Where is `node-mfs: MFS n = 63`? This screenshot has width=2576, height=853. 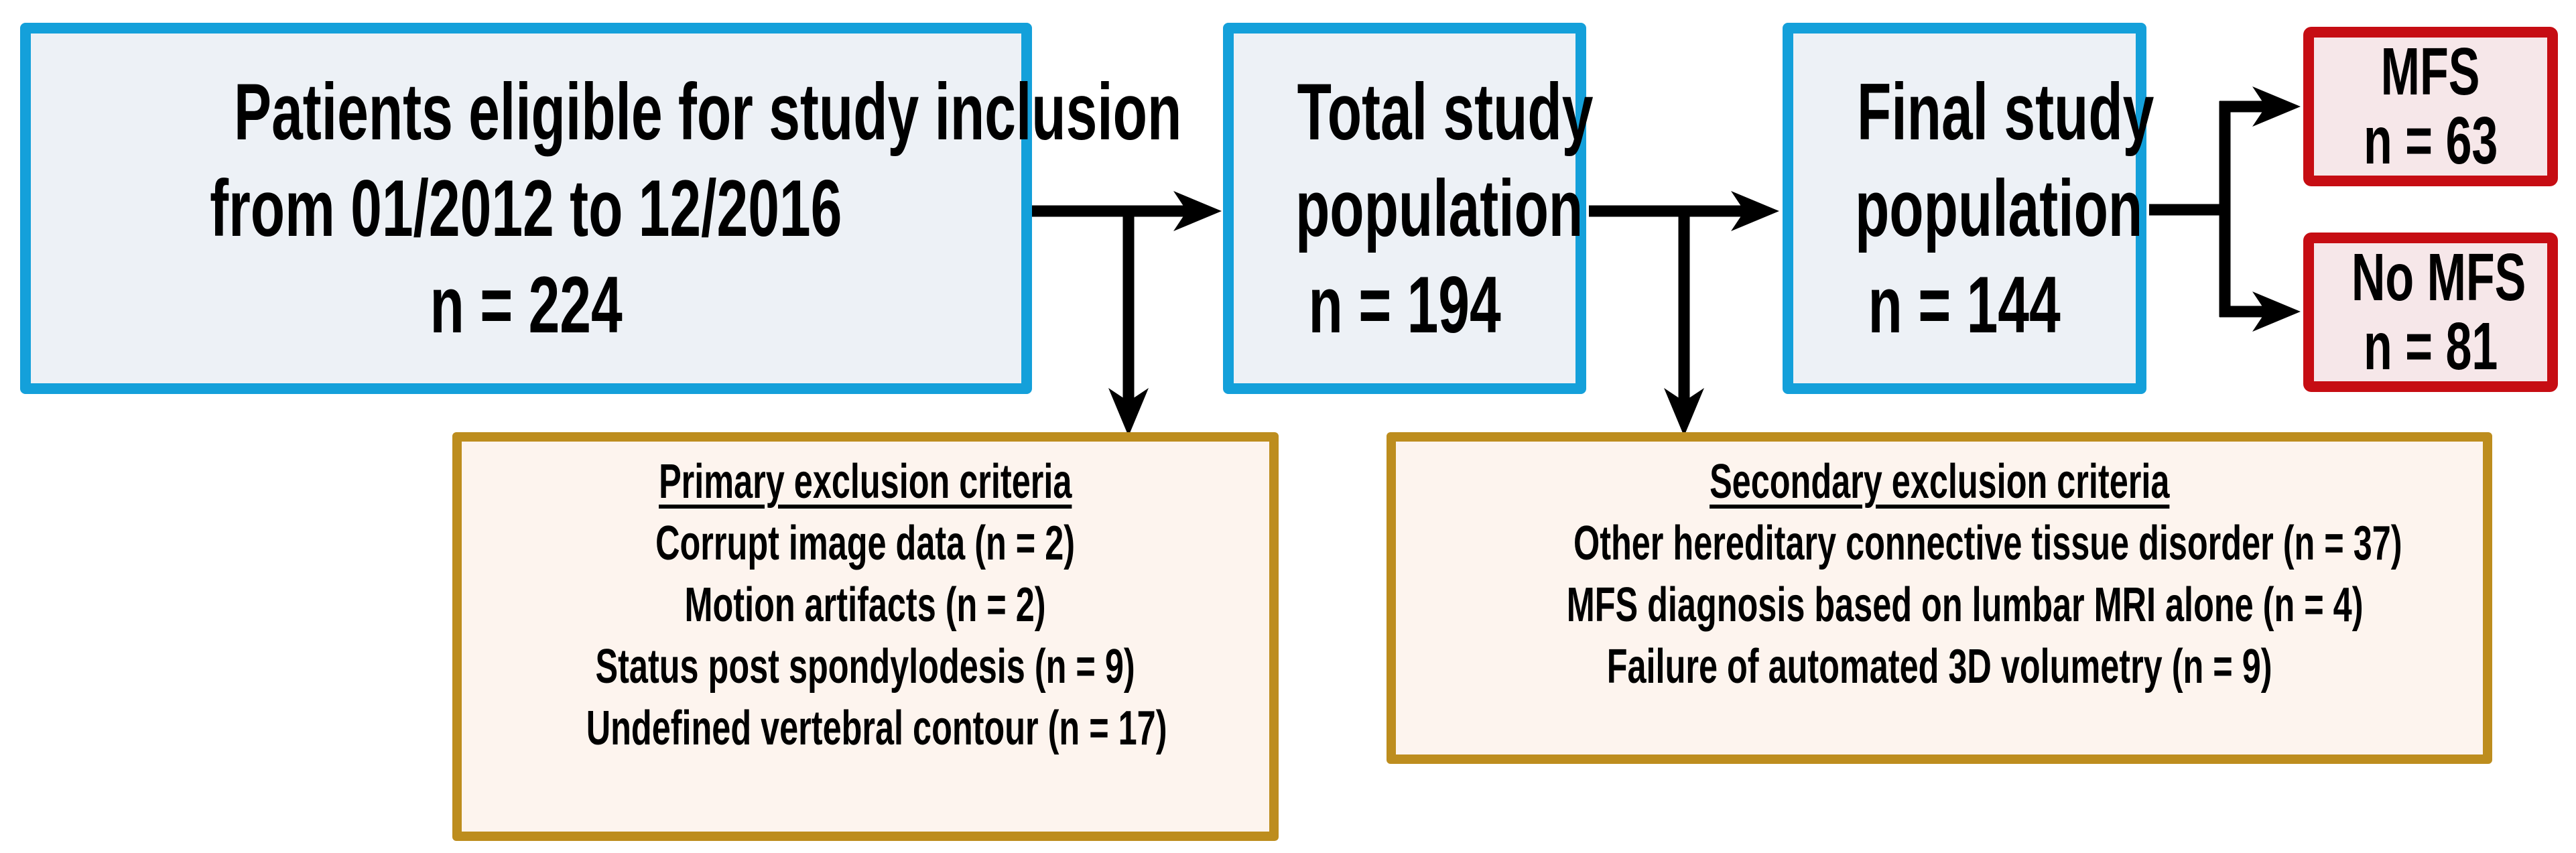
node-mfs: MFS n = 63 is located at coordinates (2430, 106).